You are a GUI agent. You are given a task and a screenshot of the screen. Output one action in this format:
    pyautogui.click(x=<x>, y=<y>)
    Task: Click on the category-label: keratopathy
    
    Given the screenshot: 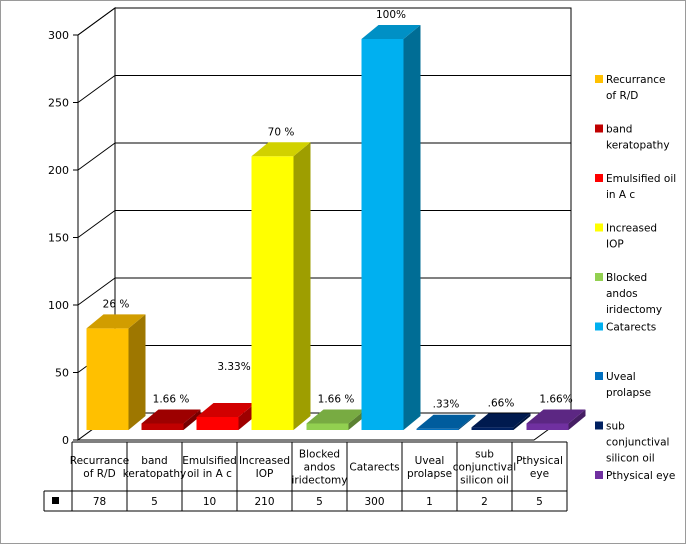 What is the action you would take?
    pyautogui.click(x=155, y=474)
    